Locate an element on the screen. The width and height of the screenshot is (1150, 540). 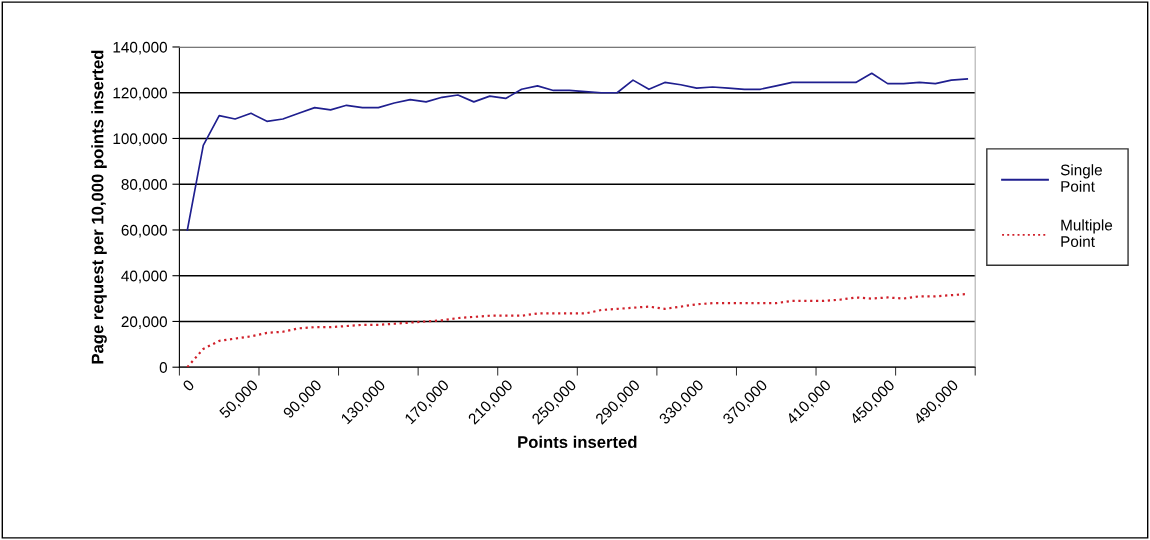
y-tick-label: 80,000 is located at coordinates (144, 185).